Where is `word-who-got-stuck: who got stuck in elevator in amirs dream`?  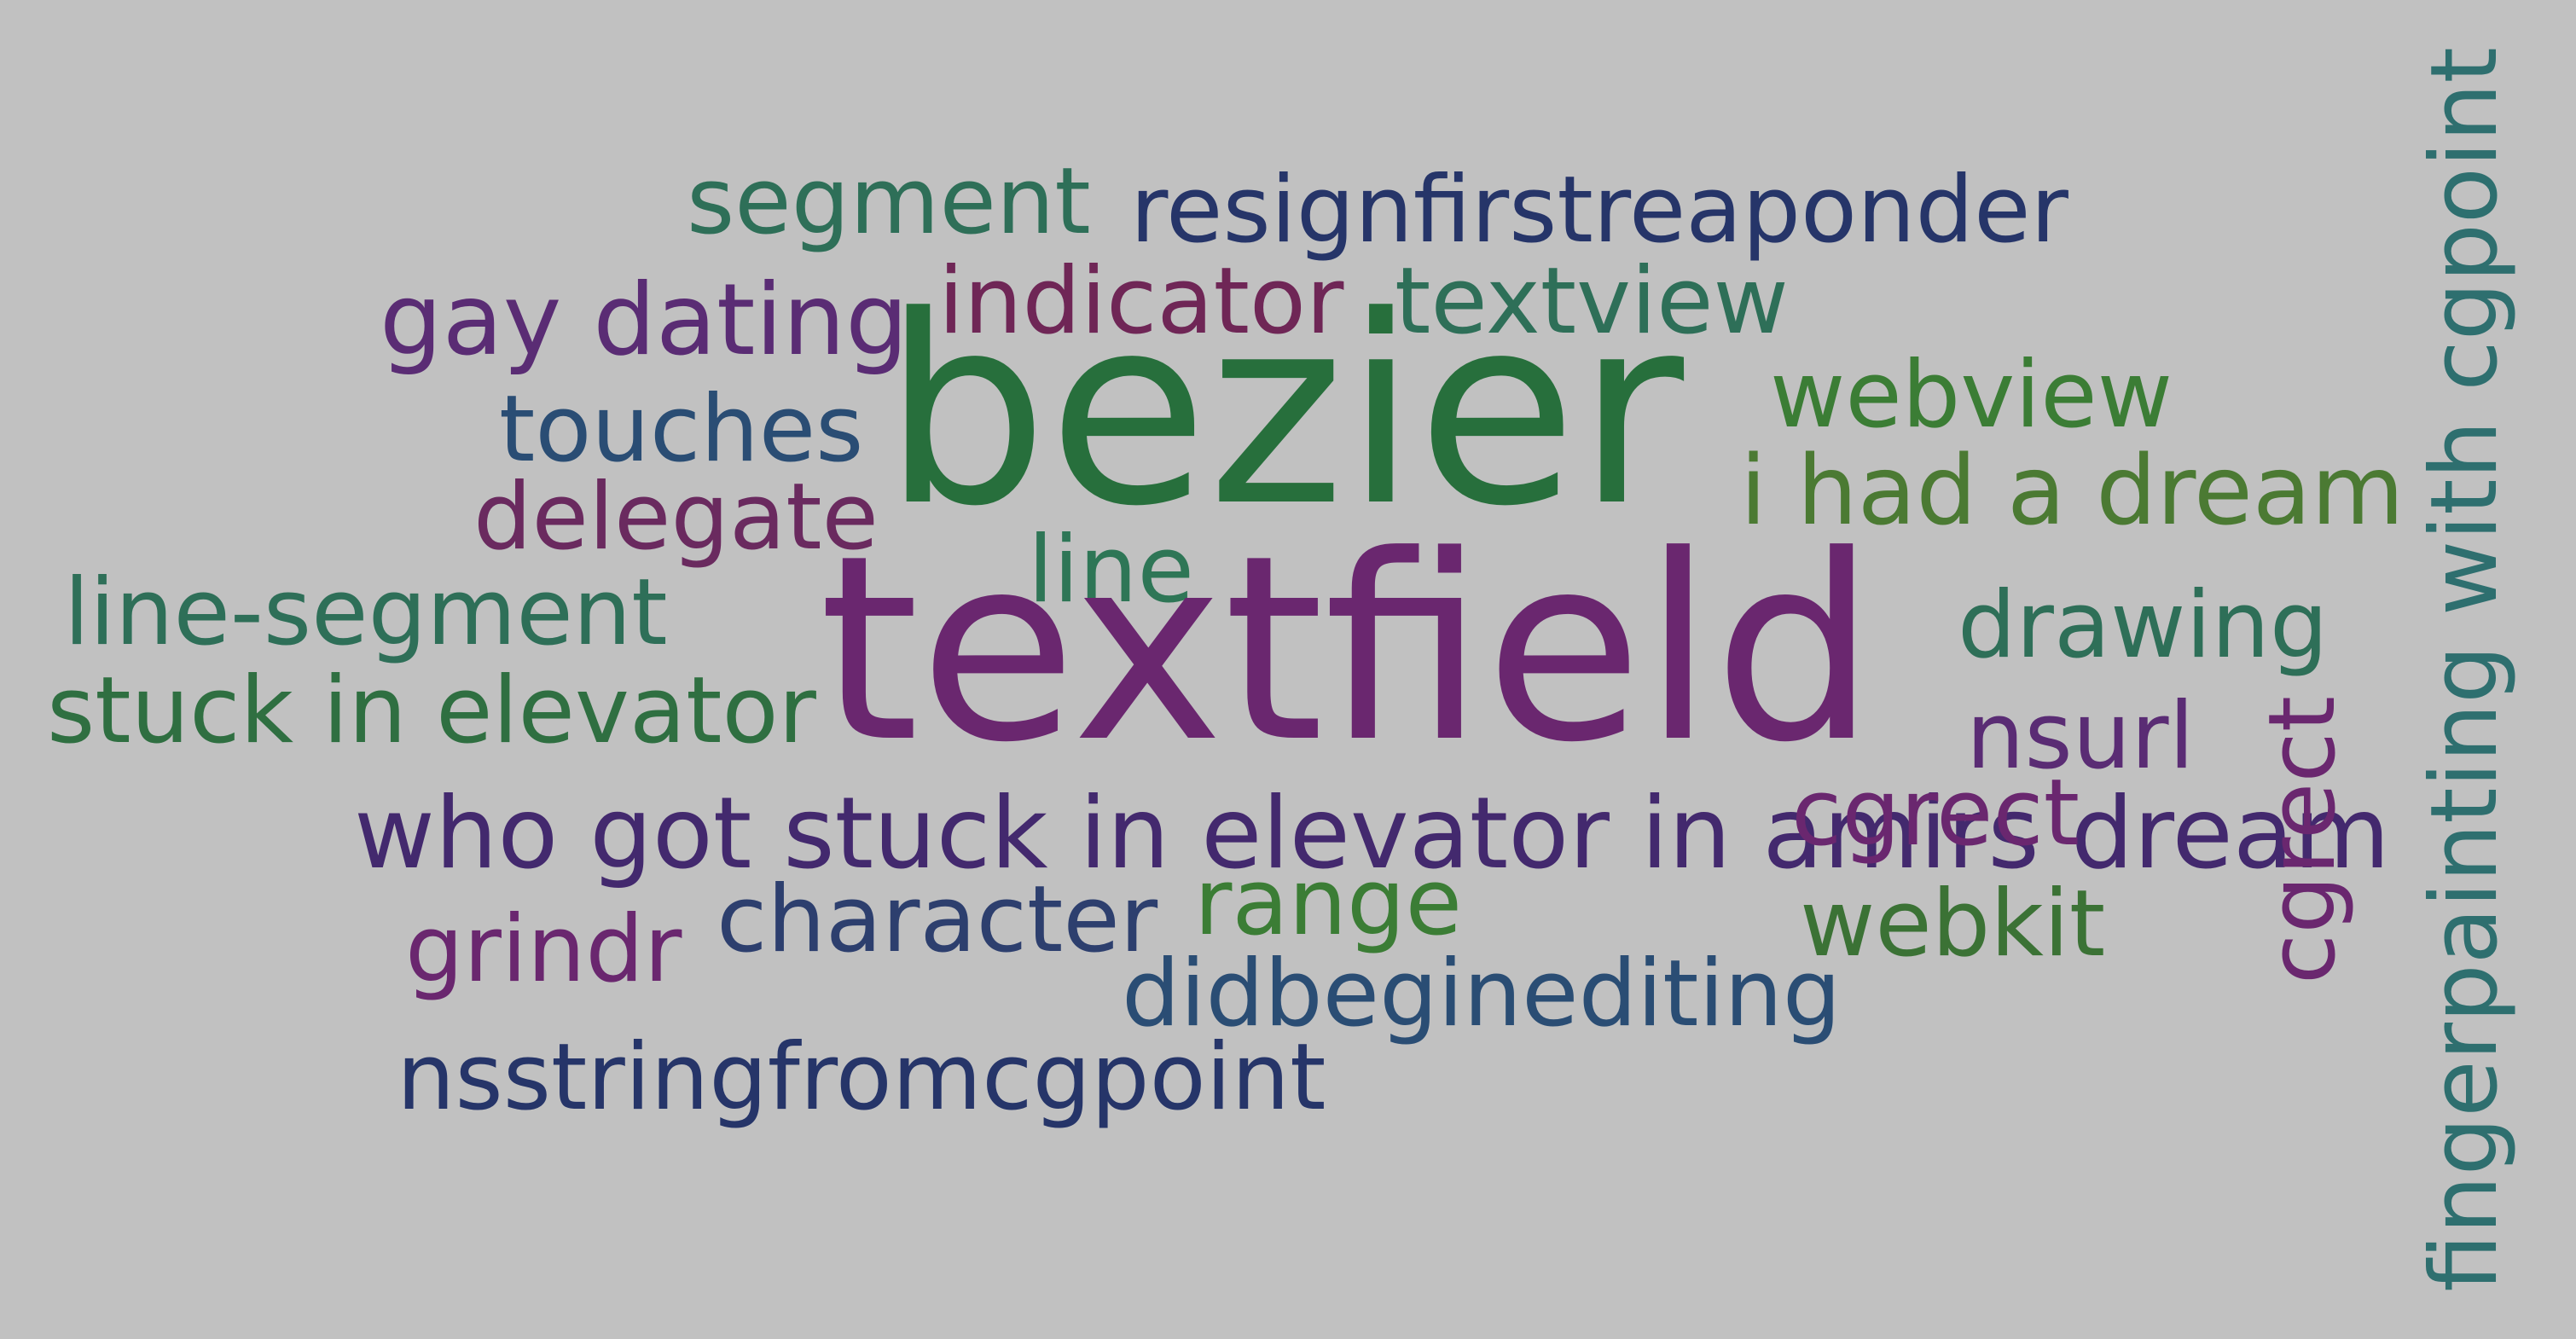 word-who-got-stuck: who got stuck in elevator in amirs dream is located at coordinates (1372, 834).